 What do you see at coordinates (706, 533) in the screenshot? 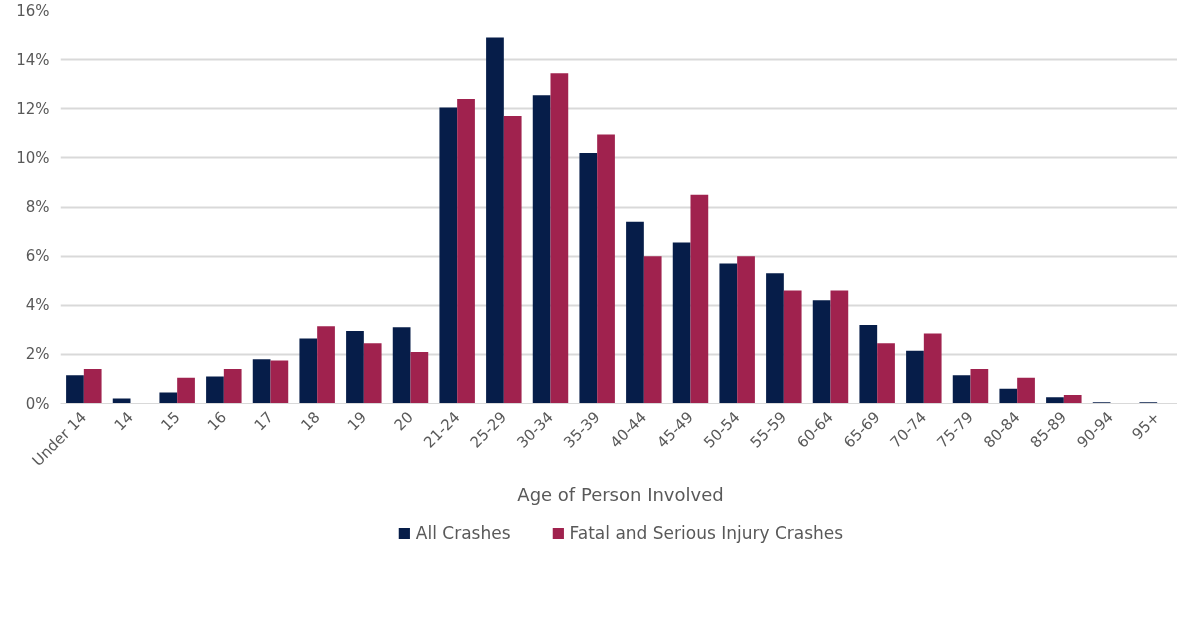
I see `legend-label: Fatal and Serious Injury Crashes` at bounding box center [706, 533].